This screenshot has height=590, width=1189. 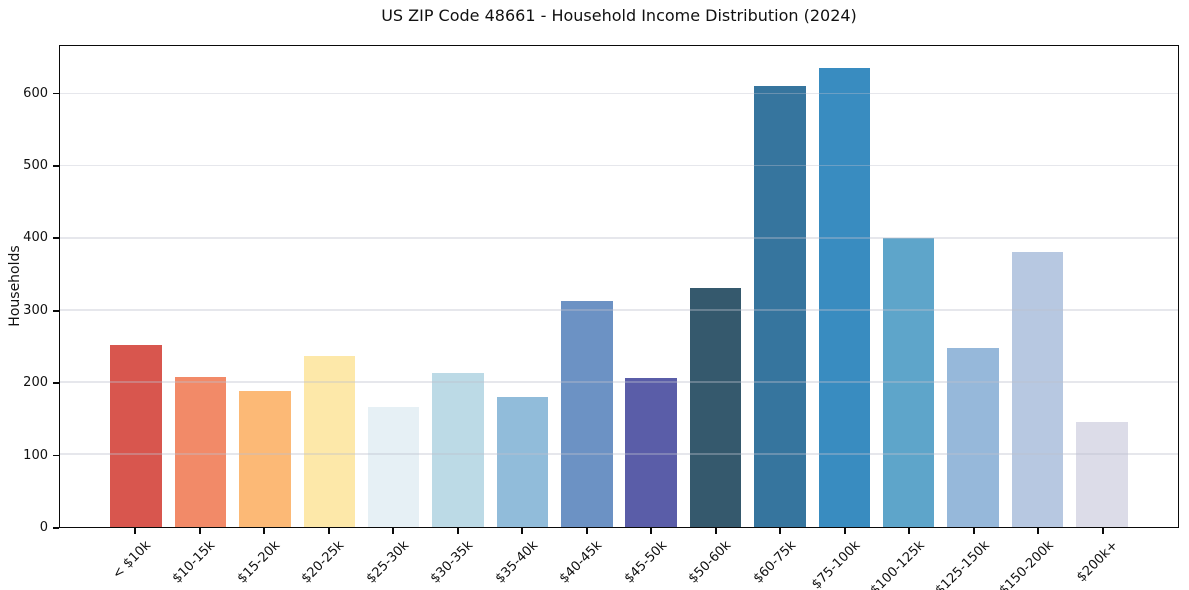 I want to click on x-tick-label: $200k+, so click(x=1098, y=562).